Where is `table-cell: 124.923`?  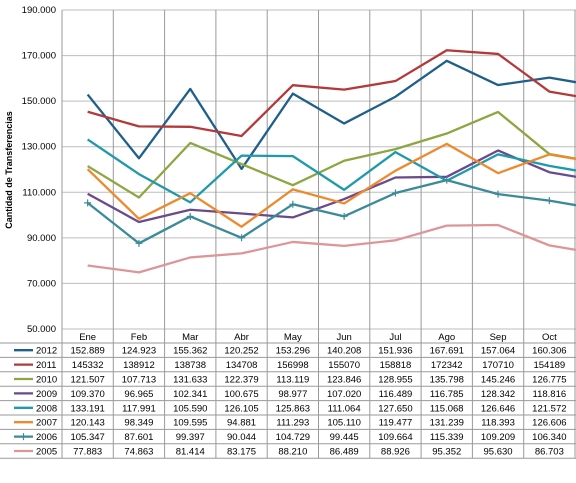 table-cell: 124.923 is located at coordinates (139, 351).